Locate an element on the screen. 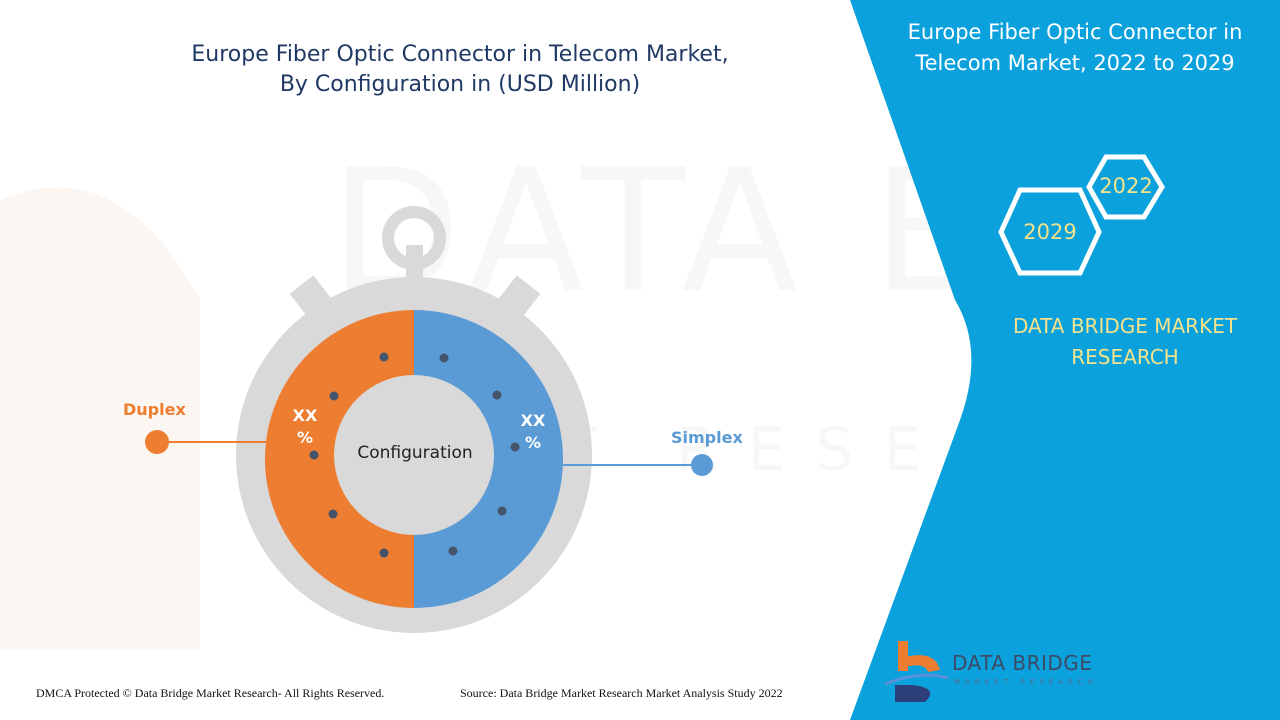  duplex-value-number: XX is located at coordinates (305, 415).